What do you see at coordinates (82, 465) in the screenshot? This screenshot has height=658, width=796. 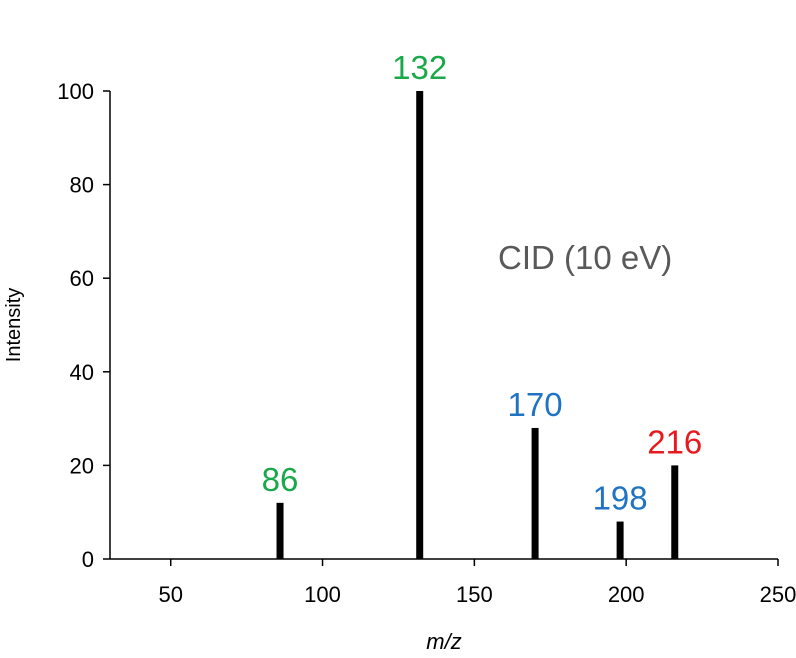 I see `y-tick-label: 20` at bounding box center [82, 465].